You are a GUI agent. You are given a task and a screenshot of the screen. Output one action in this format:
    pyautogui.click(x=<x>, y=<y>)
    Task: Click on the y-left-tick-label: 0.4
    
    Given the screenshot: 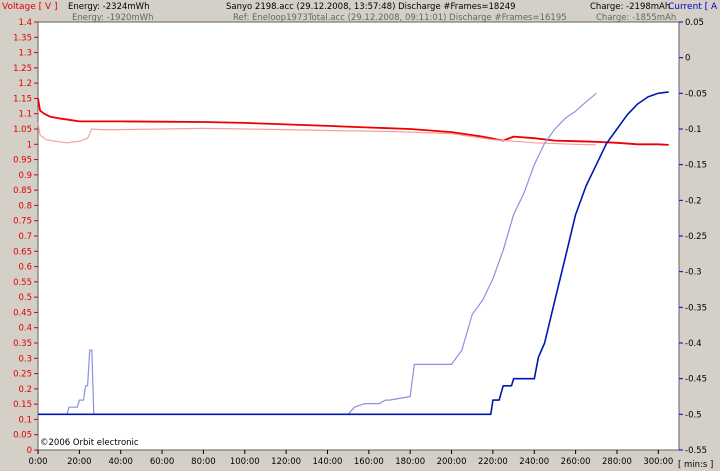 What is the action you would take?
    pyautogui.click(x=25, y=329)
    